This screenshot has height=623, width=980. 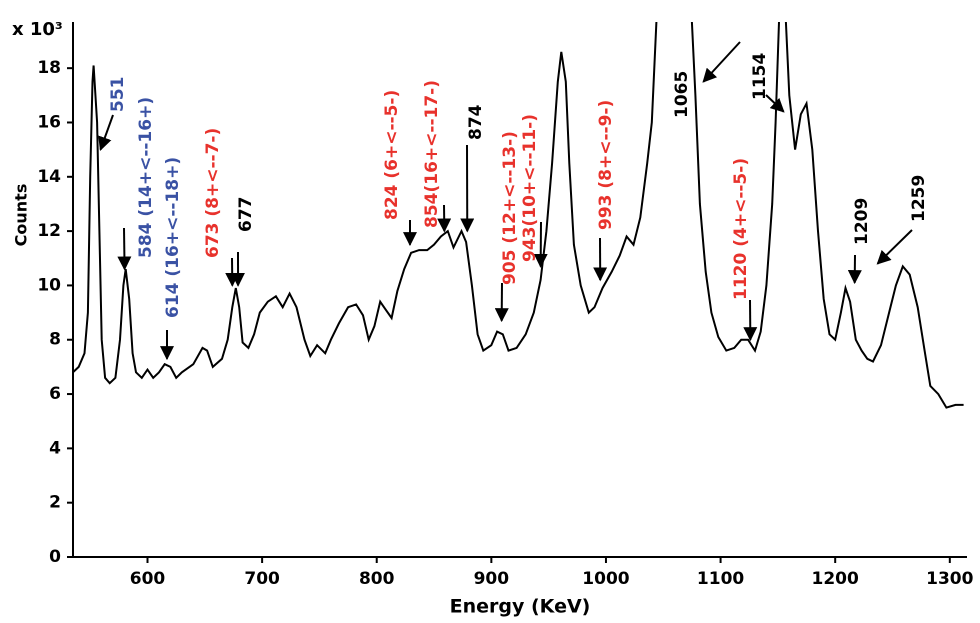 What do you see at coordinates (55, 503) in the screenshot?
I see `y-tick-label: 2` at bounding box center [55, 503].